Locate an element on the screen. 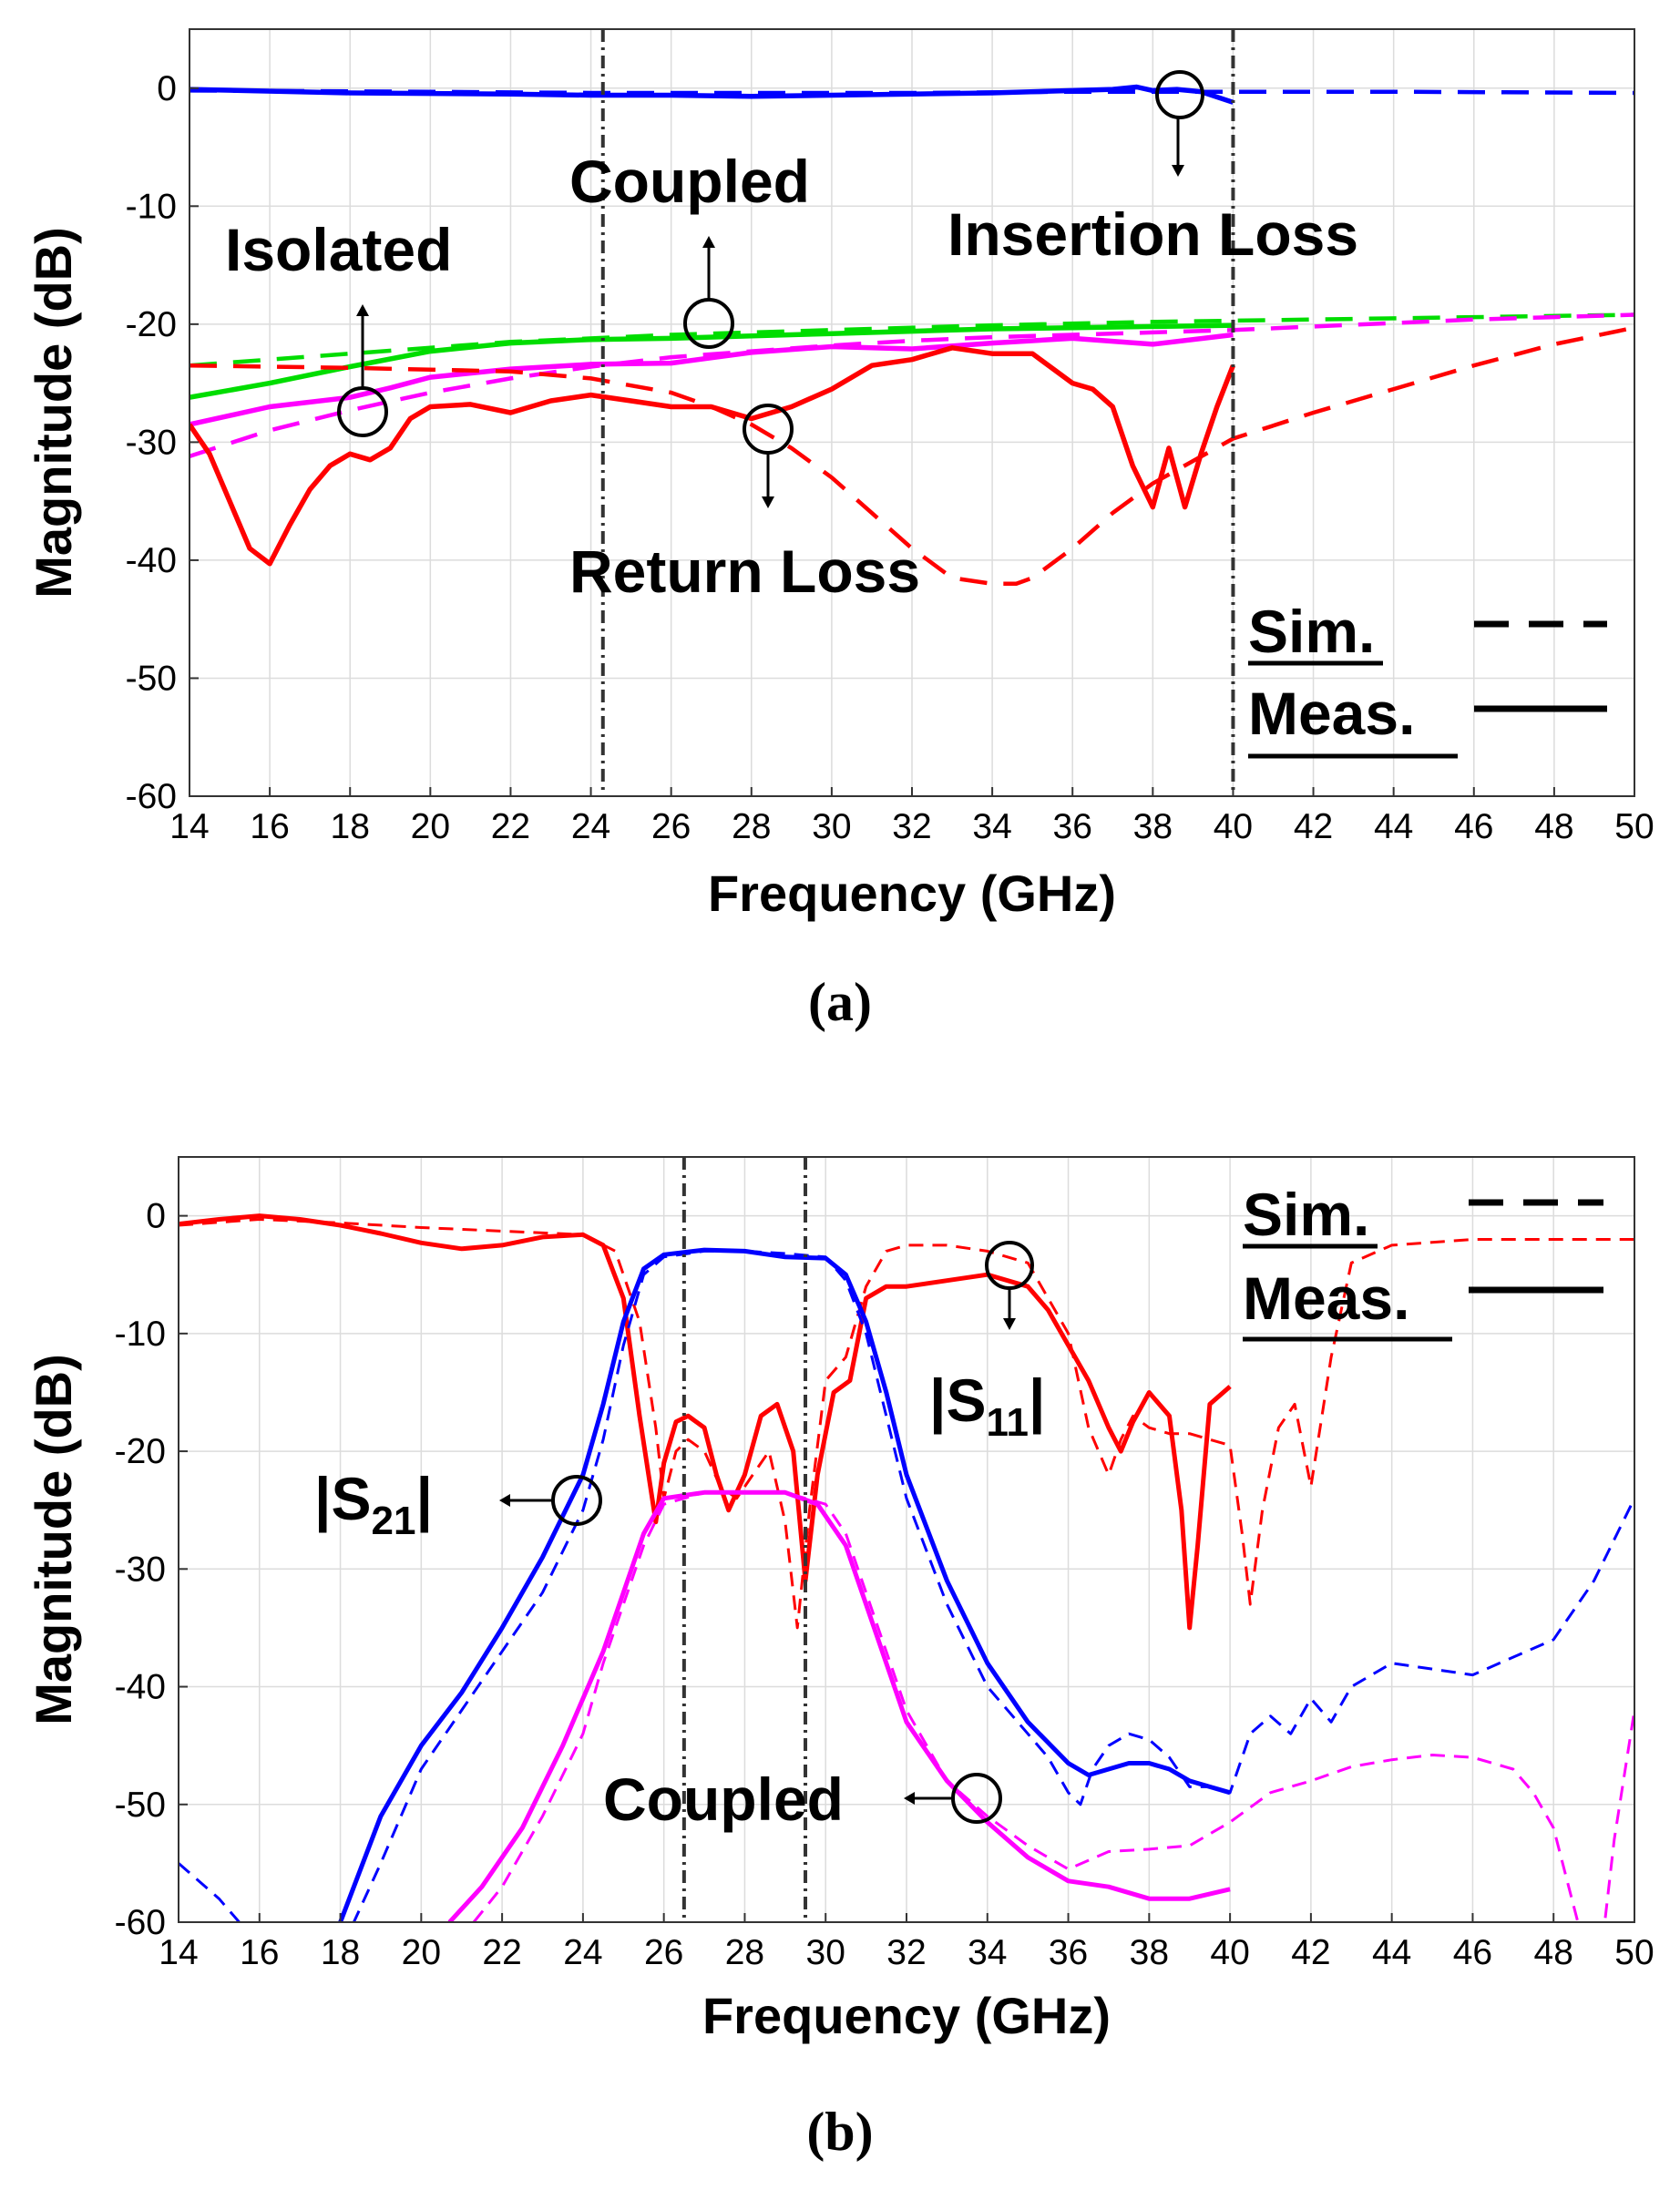 The image size is (1680, 2190). x-tick-label-a: 14 is located at coordinates (189, 826).